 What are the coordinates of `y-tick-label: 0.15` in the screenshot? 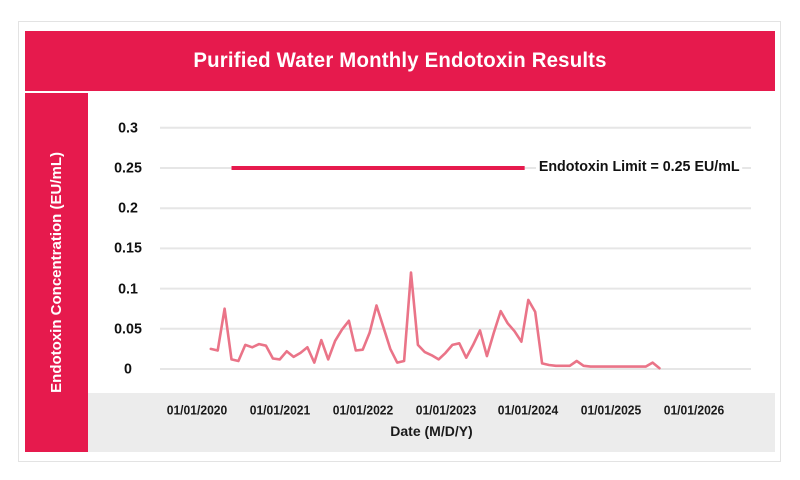 It's located at (128, 248).